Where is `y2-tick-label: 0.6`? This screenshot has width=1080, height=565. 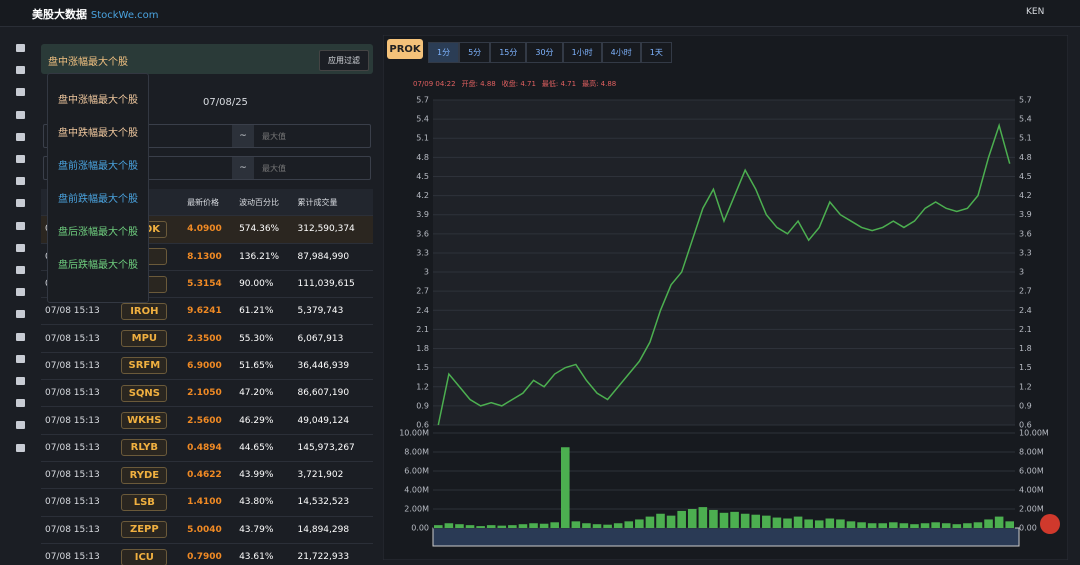
y2-tick-label: 0.6 is located at coordinates (1025, 425).